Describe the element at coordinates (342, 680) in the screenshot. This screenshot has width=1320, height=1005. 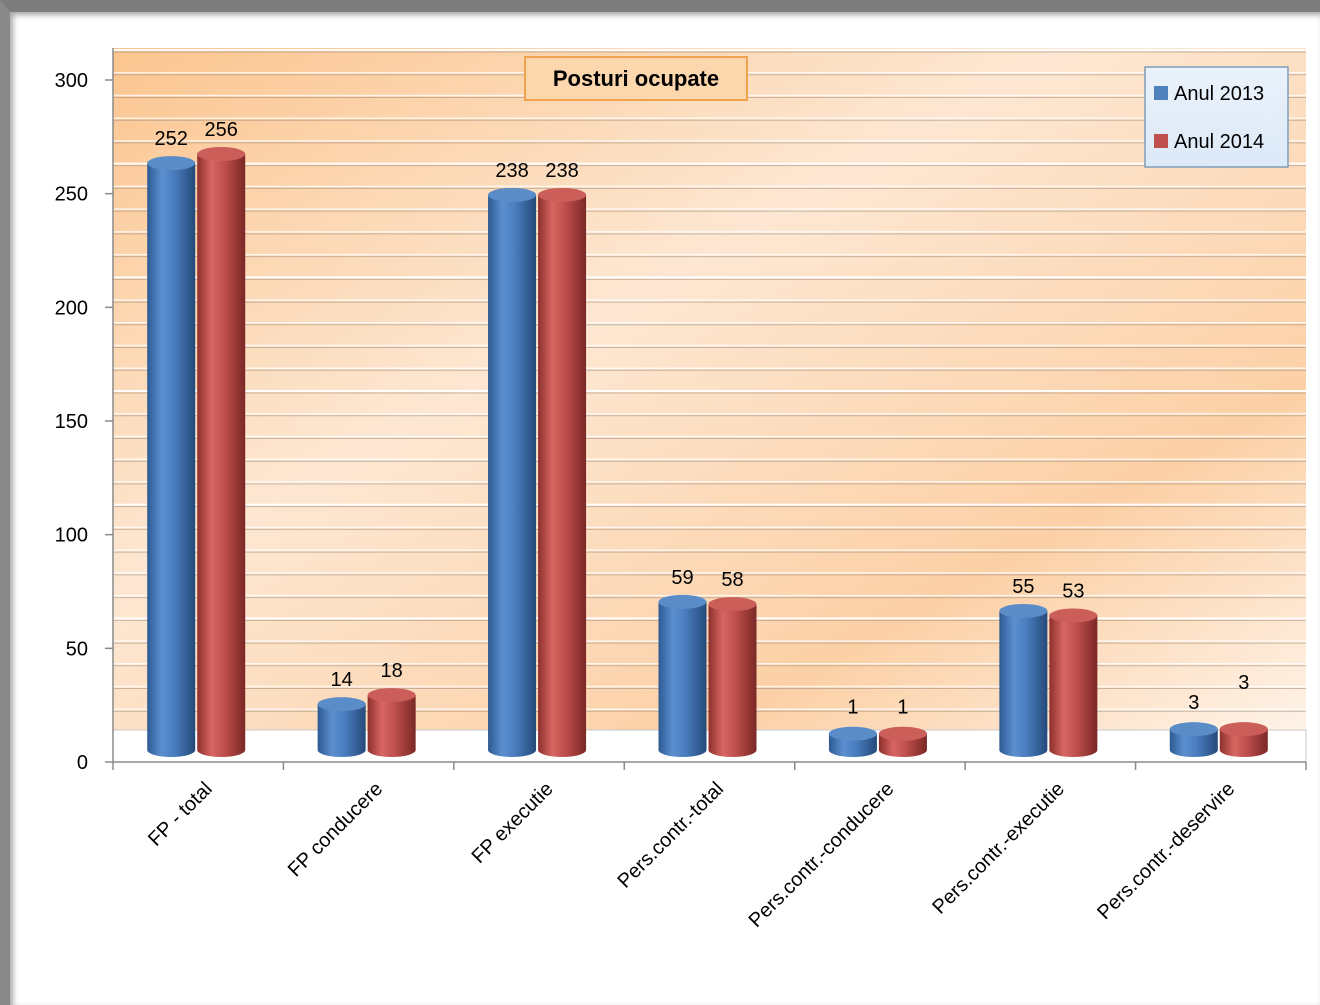
I see `data-label: 14` at that location.